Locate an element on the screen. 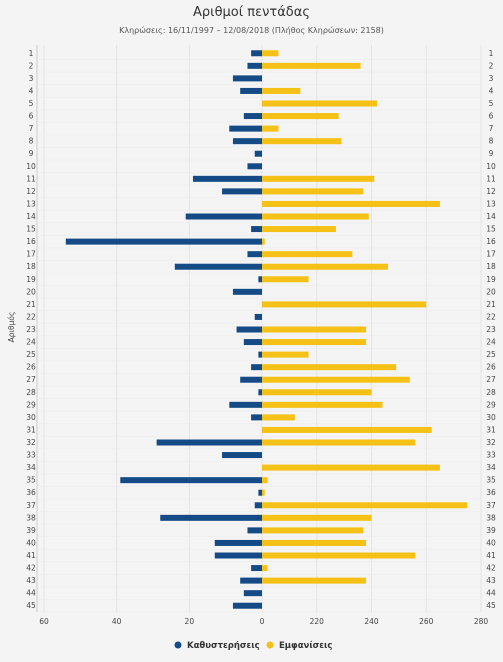  y-tick-label-left: 42 is located at coordinates (31, 568).